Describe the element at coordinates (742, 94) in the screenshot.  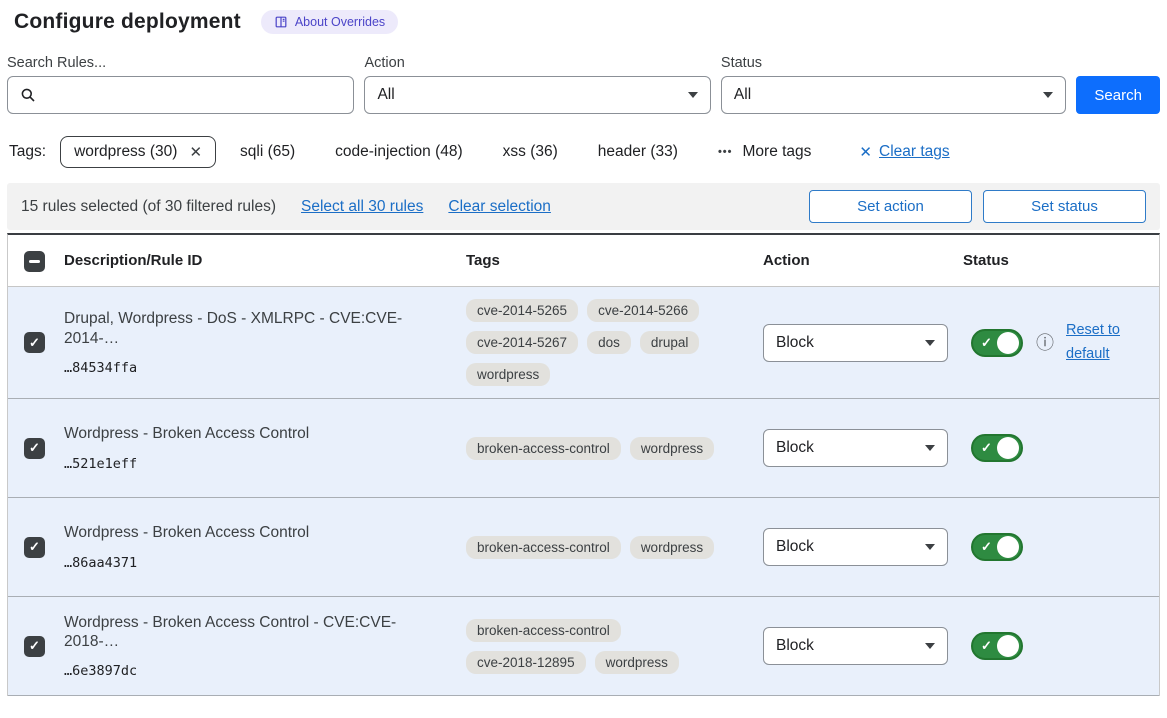
I see `status-filter-value: All` at that location.